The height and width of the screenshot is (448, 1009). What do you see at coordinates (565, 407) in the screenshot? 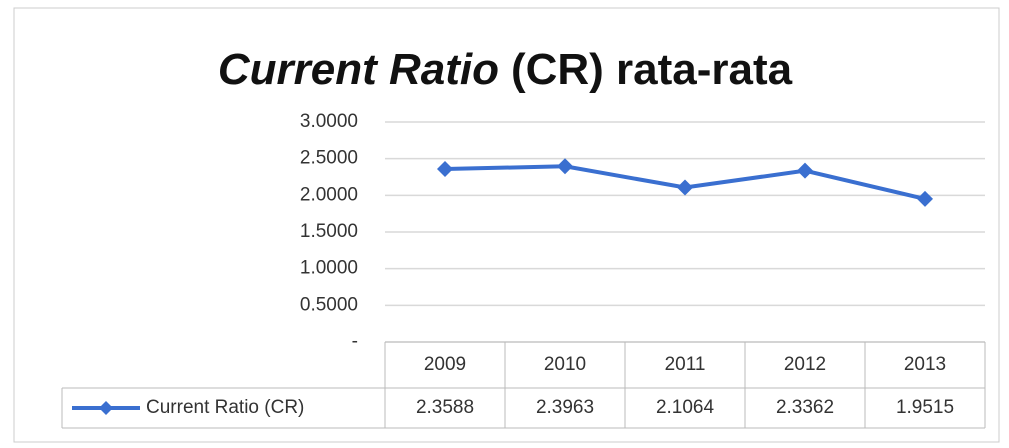
I see `table-value: 2.3963` at bounding box center [565, 407].